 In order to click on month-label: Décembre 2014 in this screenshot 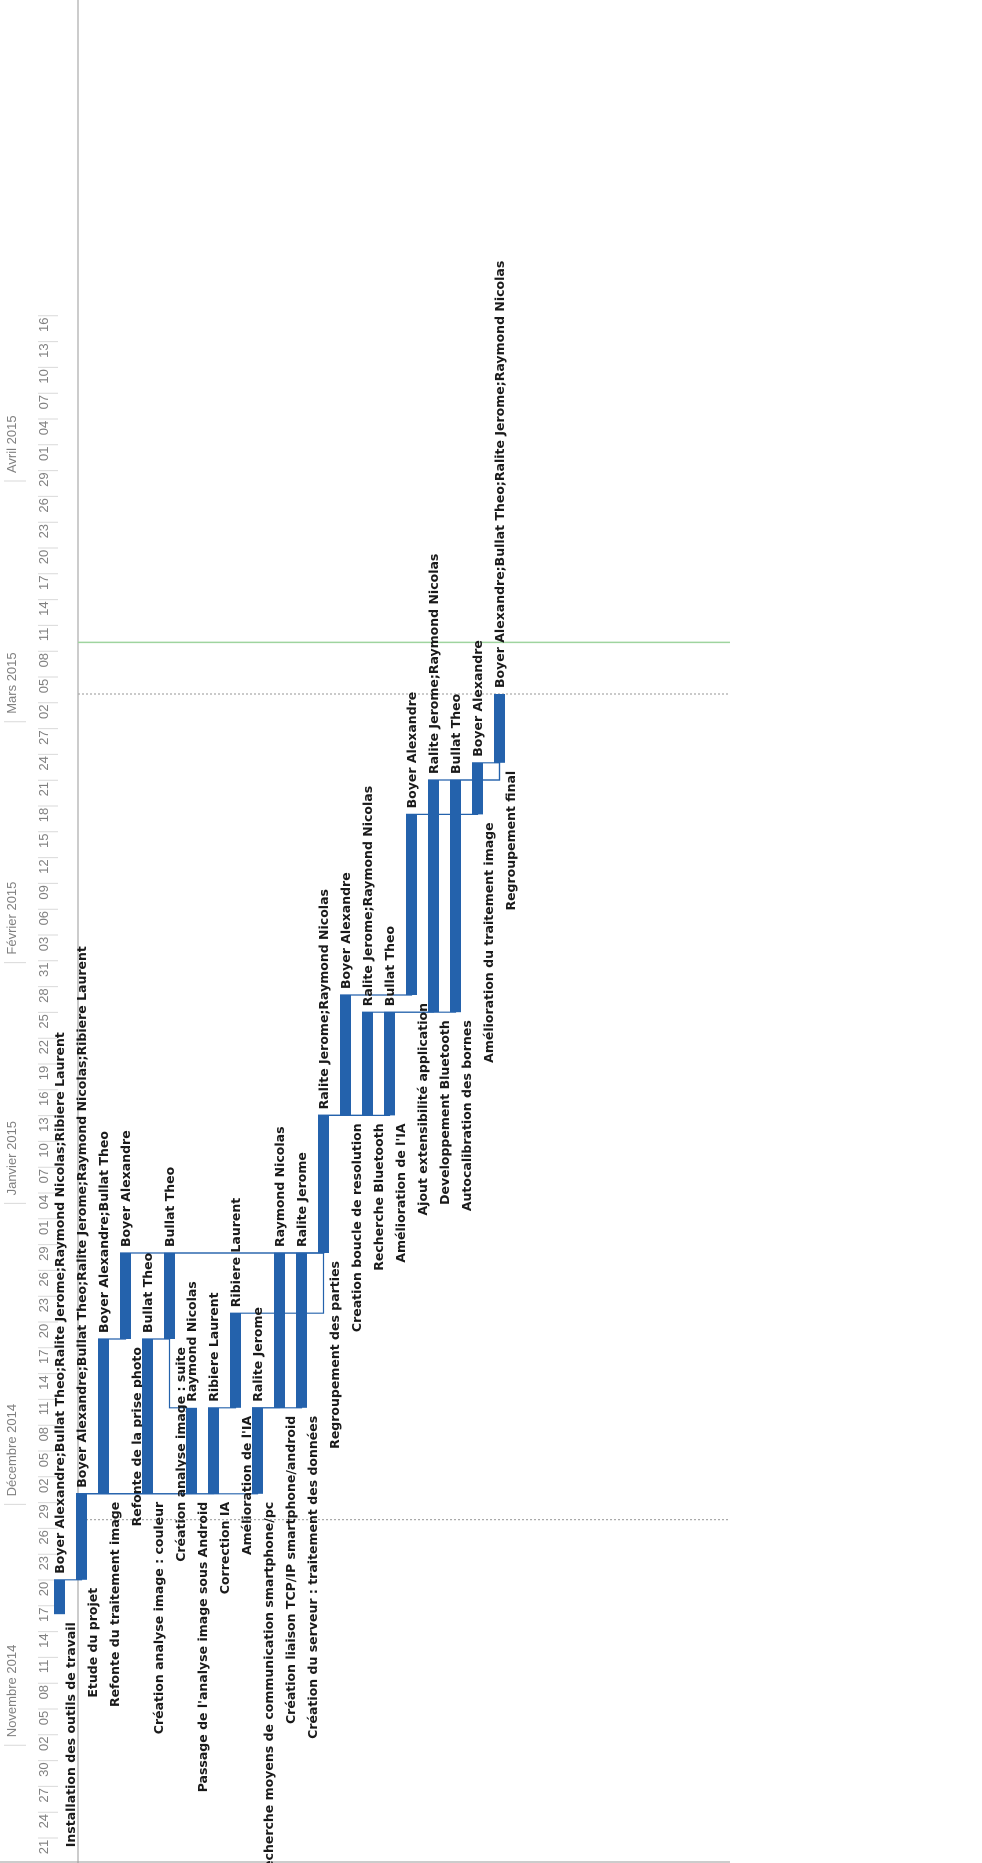, I will do `click(11, 1450)`.